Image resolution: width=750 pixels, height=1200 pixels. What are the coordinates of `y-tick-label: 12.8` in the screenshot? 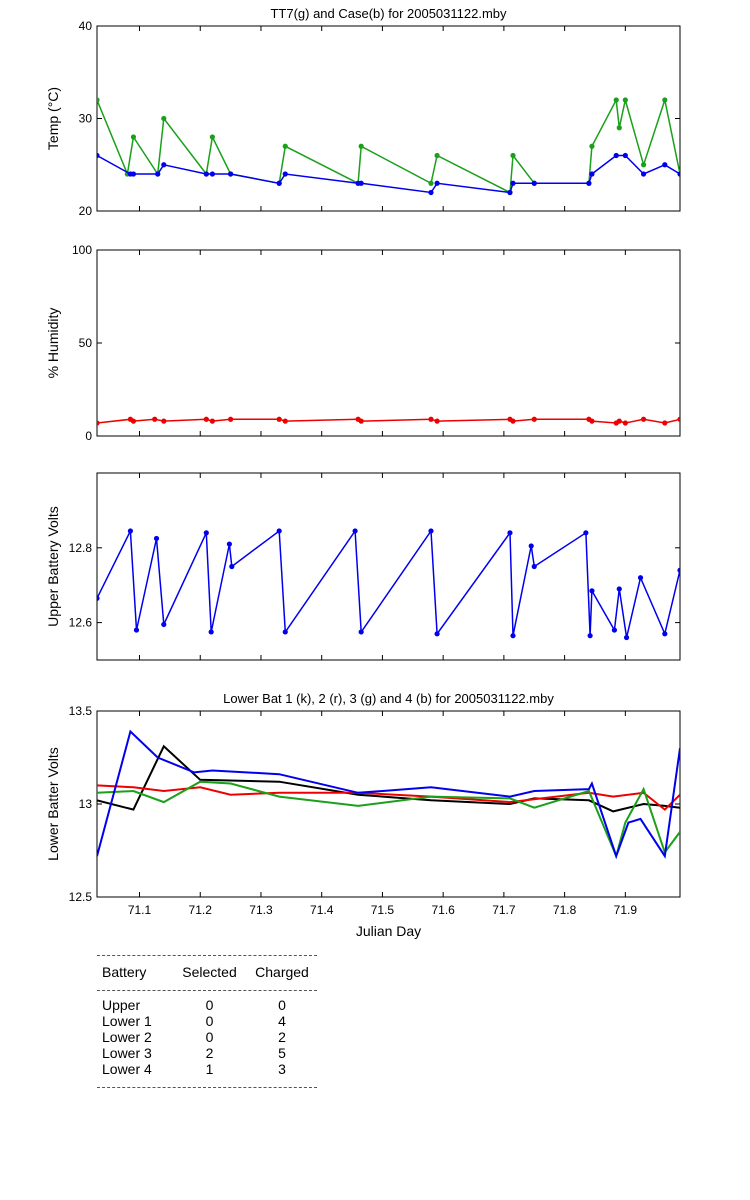 It's located at (81, 548).